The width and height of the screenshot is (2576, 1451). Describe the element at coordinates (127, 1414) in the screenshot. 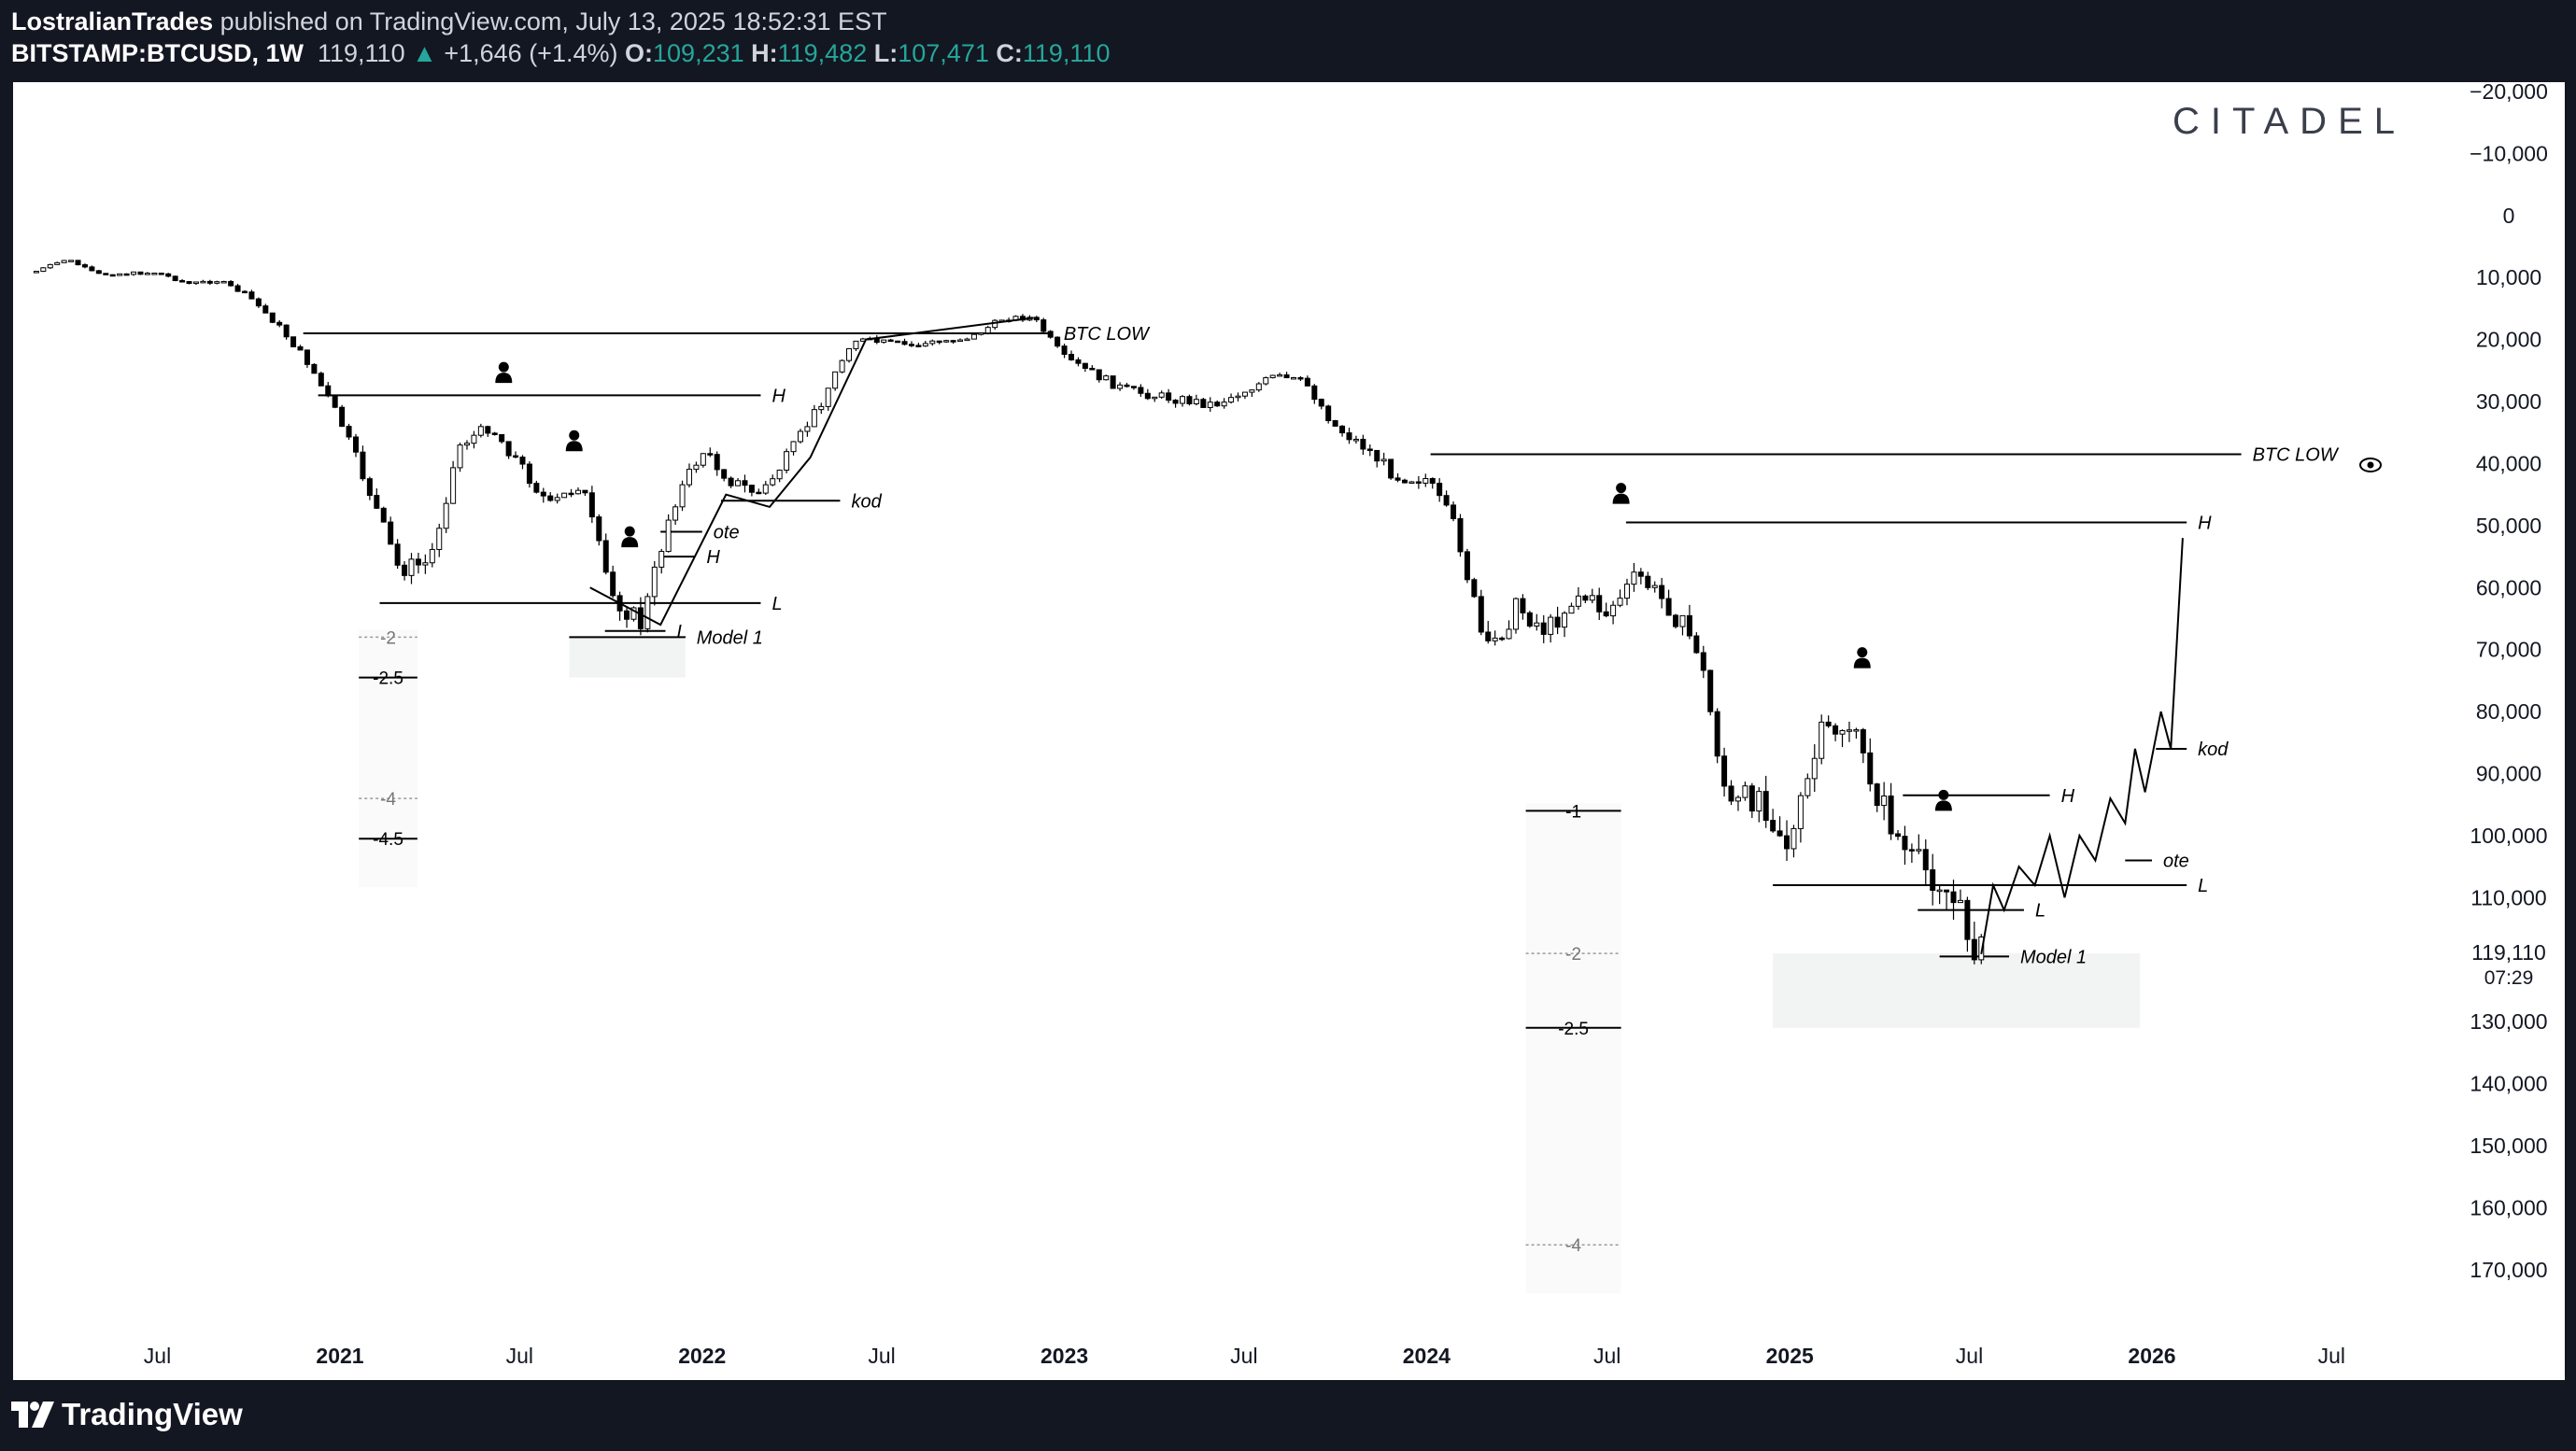

I see `tradingview-logo: TradingView` at that location.